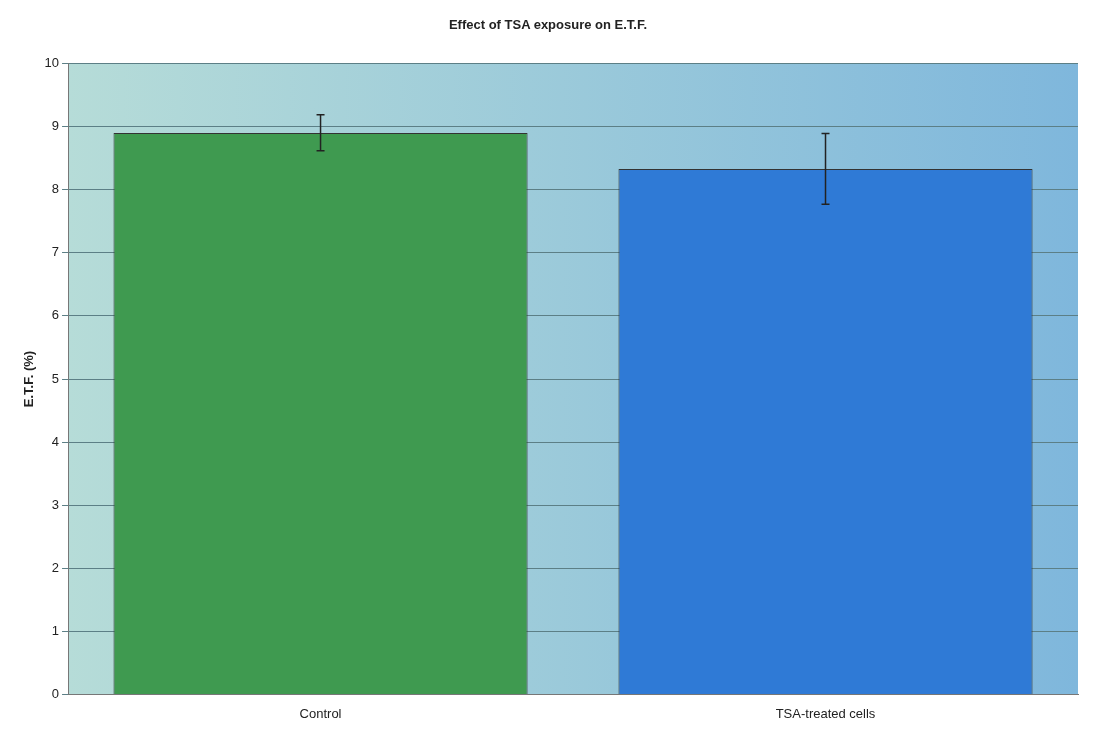 The image size is (1096, 752). I want to click on y-tick-label: 0, so click(55, 693).